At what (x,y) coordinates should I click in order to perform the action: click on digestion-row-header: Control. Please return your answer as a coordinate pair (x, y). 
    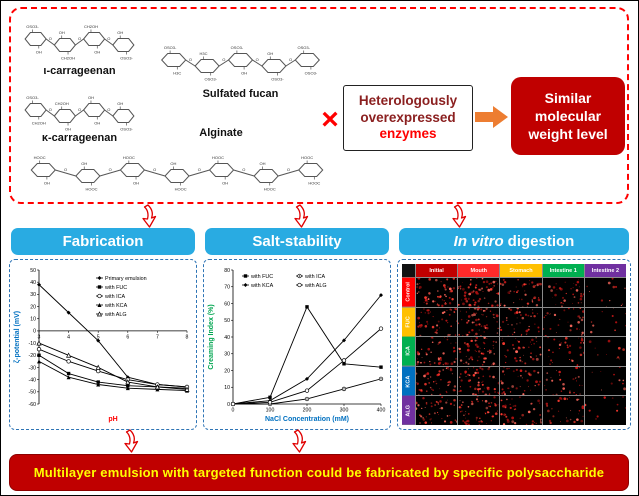
    Looking at the image, I should click on (408, 292).